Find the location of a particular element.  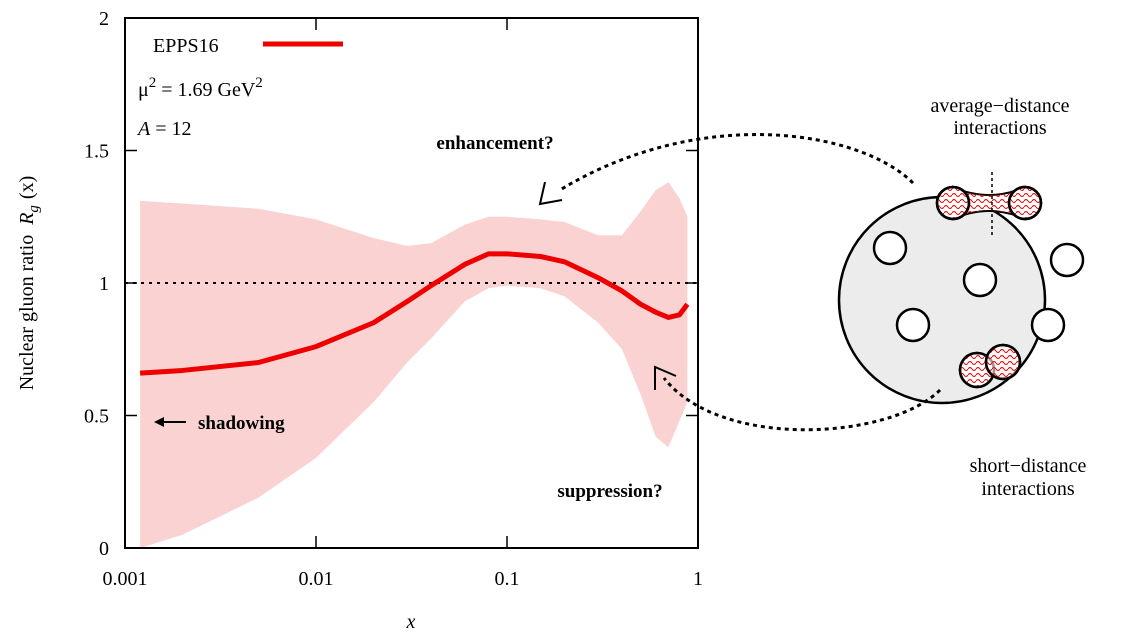

annotation: shadowing is located at coordinates (241, 423).